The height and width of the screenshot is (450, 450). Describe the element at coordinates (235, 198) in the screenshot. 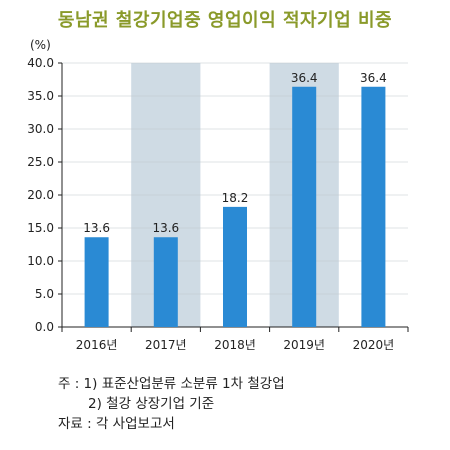

I see `data-label-2: 18.2` at that location.